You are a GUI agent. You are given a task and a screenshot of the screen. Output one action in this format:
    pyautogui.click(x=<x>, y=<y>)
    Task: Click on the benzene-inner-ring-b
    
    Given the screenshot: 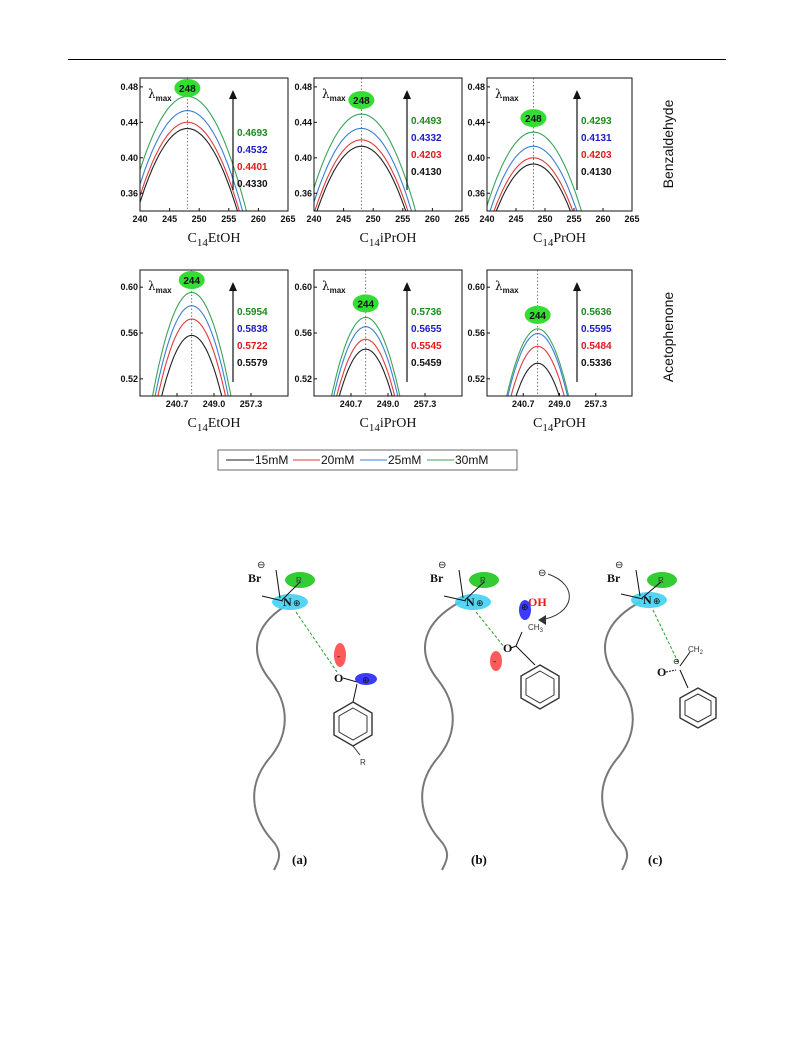 What is the action you would take?
    pyautogui.click(x=540, y=687)
    